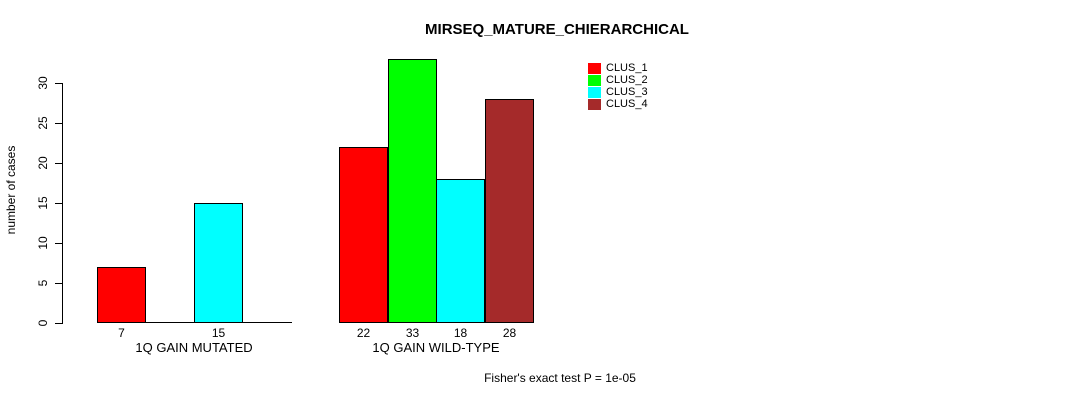 The width and height of the screenshot is (1090, 400). What do you see at coordinates (627, 103) in the screenshot?
I see `legend-item-label: CLUS_4` at bounding box center [627, 103].